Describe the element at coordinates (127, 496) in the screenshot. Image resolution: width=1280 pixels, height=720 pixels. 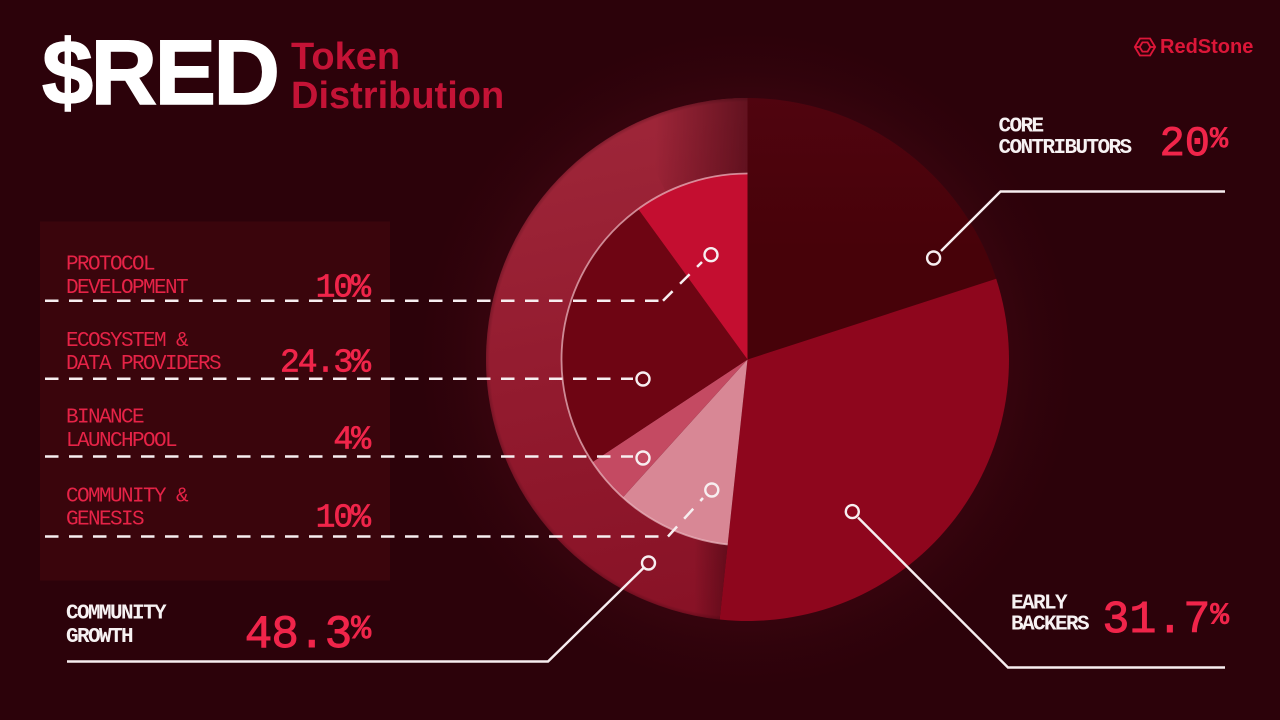
I see `svg-text: COMMUNITY &` at that location.